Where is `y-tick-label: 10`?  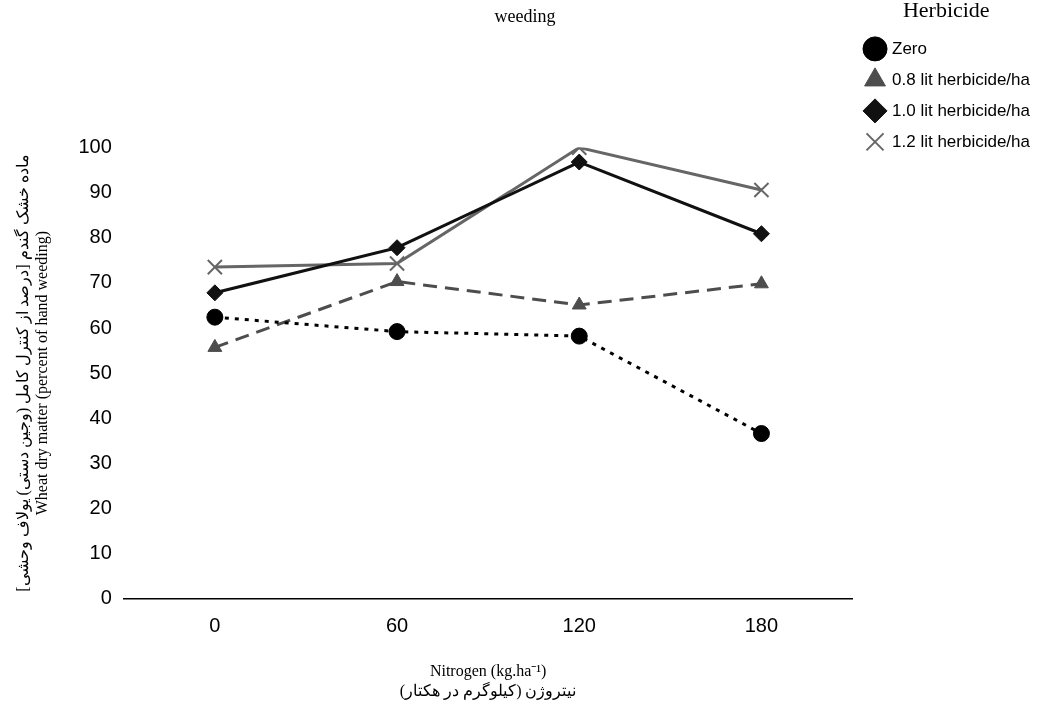
y-tick-label: 10 is located at coordinates (100, 552).